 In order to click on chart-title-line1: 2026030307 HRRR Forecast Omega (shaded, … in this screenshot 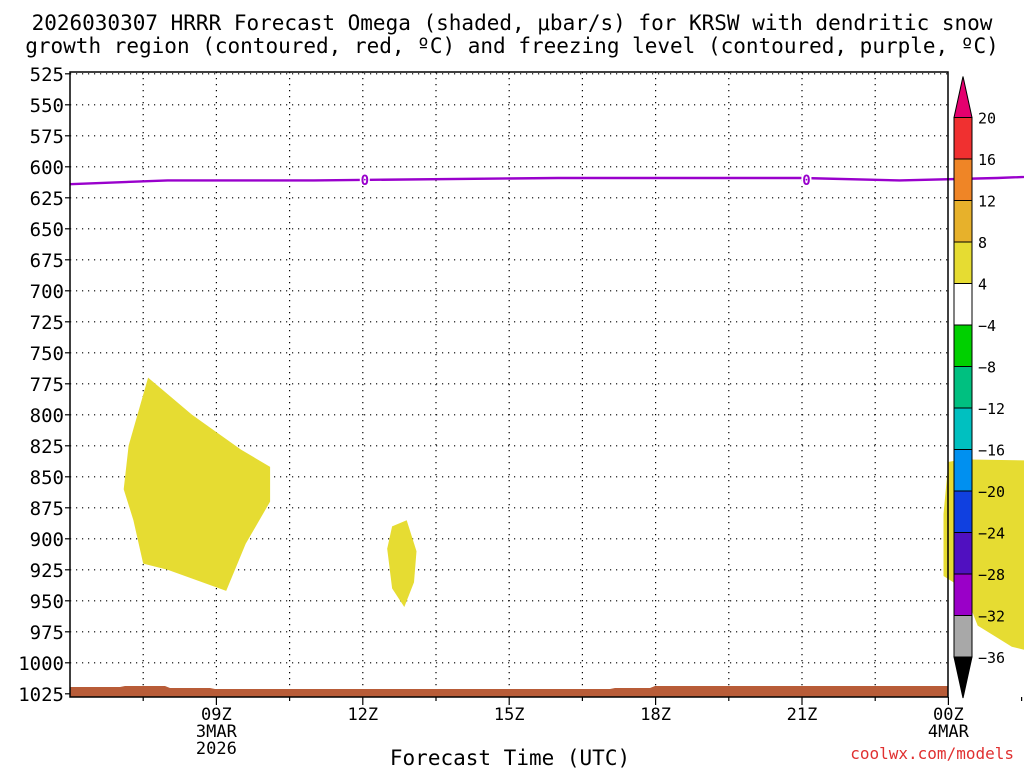, I will do `click(512, 23)`.